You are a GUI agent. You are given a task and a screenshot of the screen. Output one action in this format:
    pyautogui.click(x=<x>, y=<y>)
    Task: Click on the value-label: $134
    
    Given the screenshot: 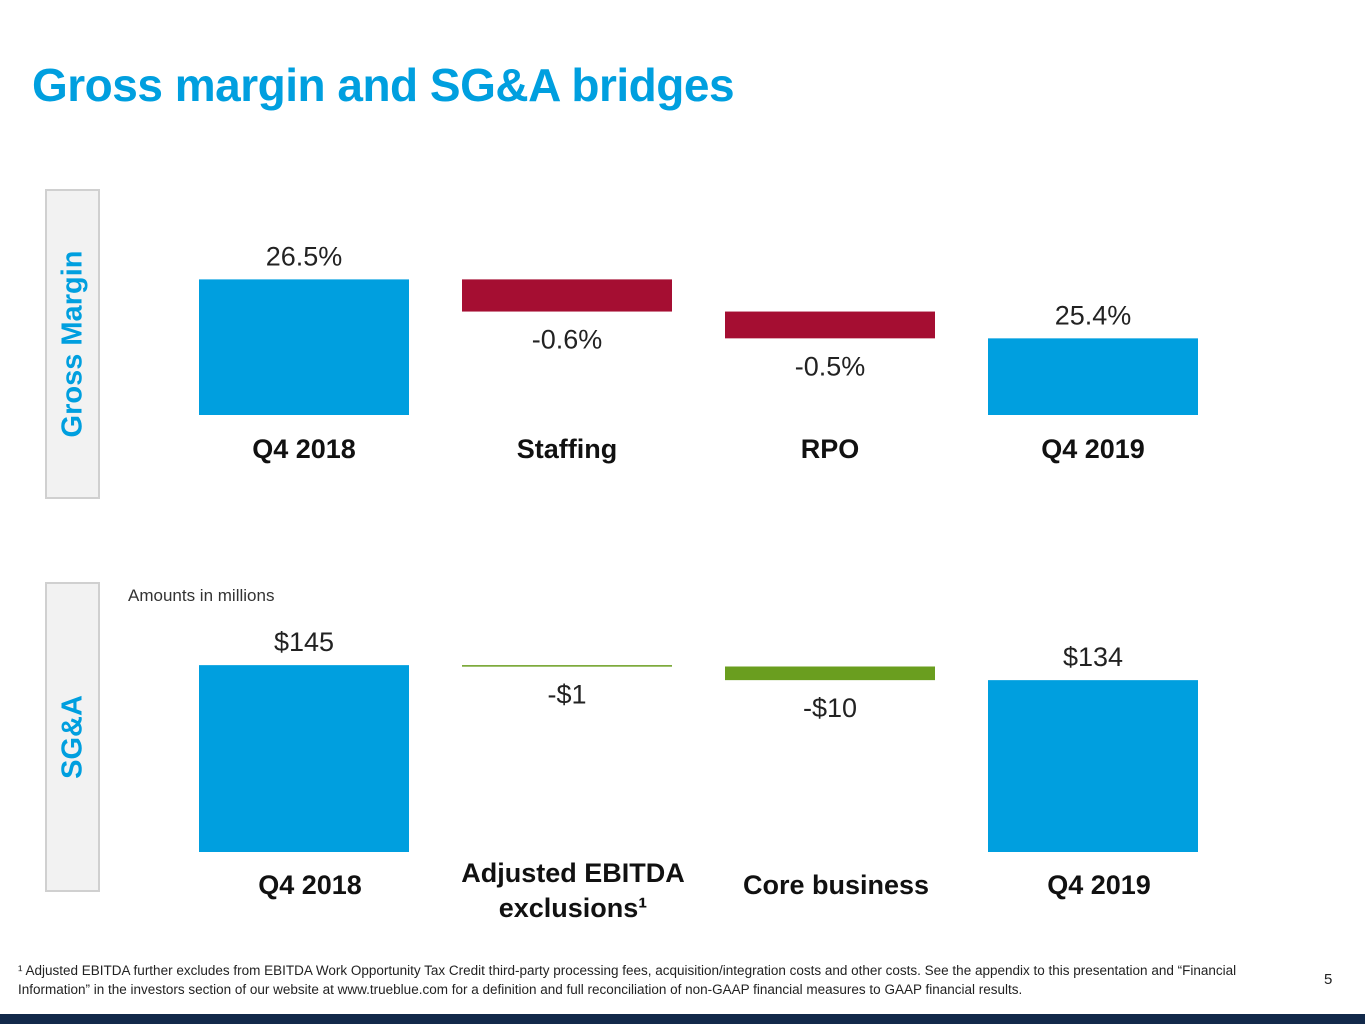 What is the action you would take?
    pyautogui.click(x=1093, y=657)
    